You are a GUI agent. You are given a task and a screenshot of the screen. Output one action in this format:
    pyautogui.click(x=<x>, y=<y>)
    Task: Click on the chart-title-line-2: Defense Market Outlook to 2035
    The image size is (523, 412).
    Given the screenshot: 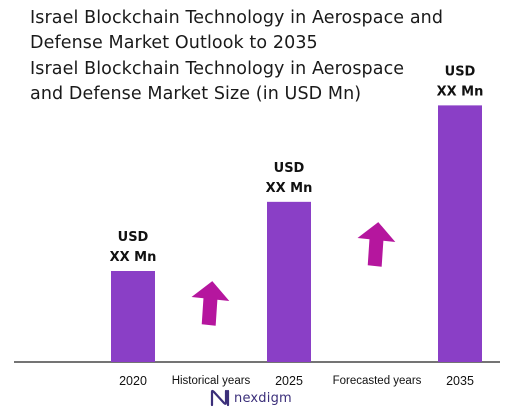 What is the action you would take?
    pyautogui.click(x=174, y=43)
    